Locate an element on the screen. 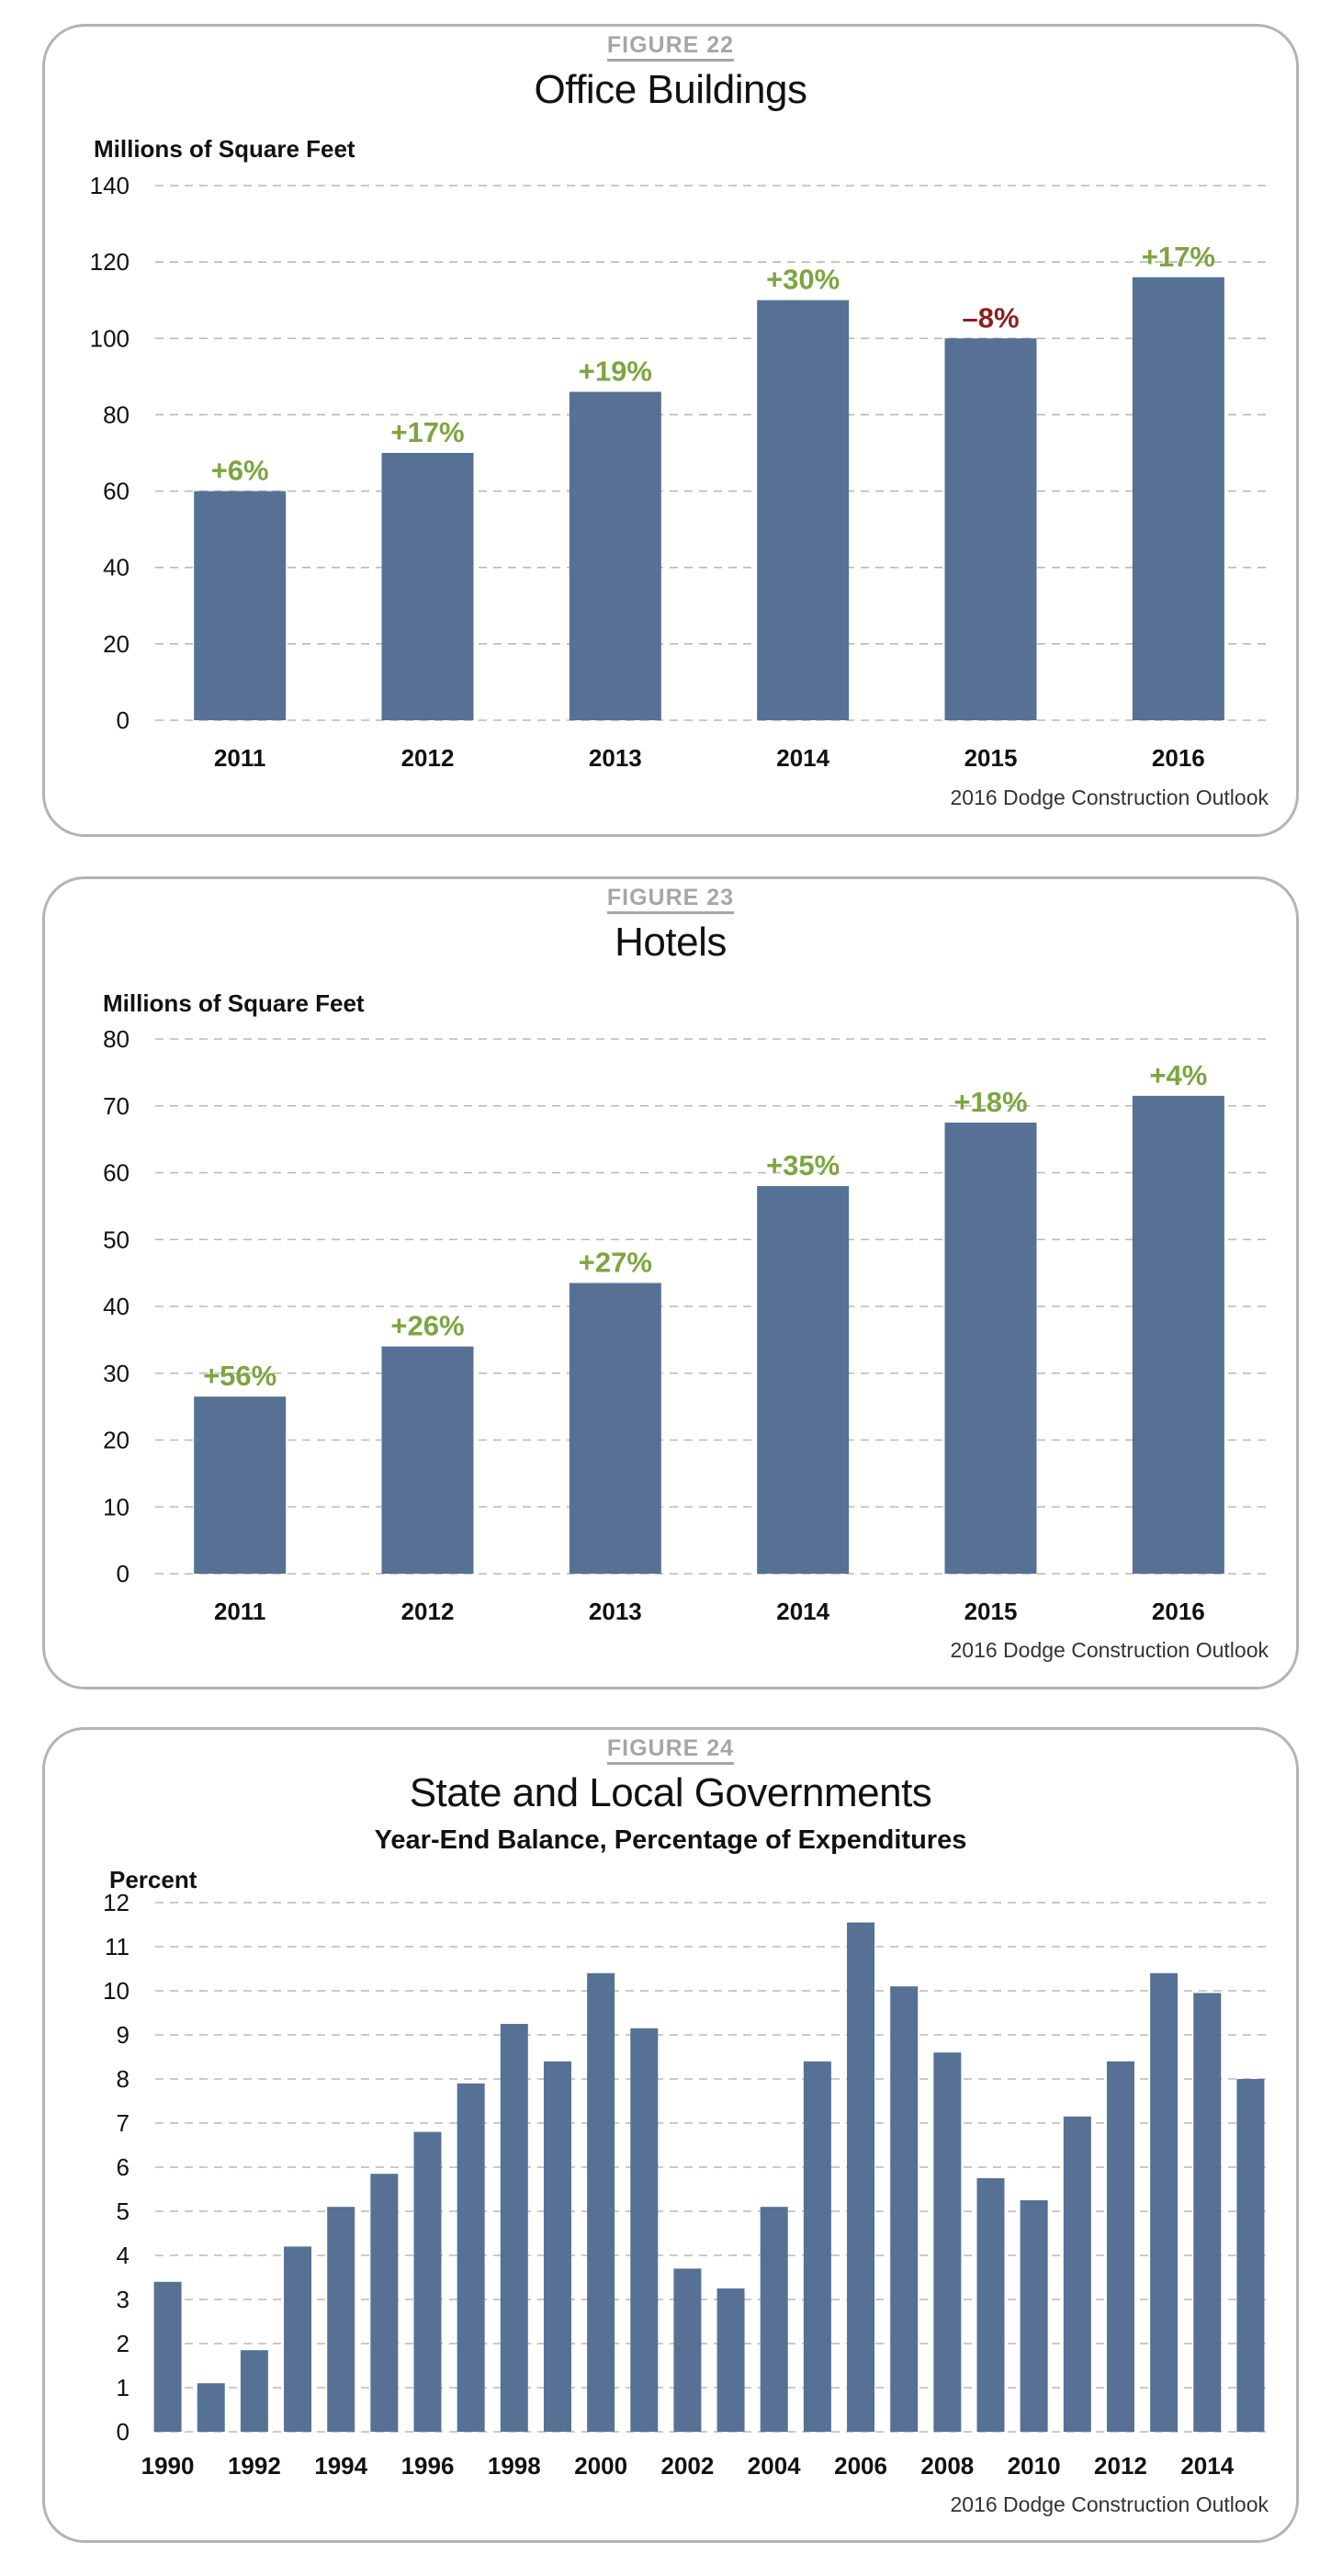 The width and height of the screenshot is (1331, 2576). bar-2002 is located at coordinates (688, 2350).